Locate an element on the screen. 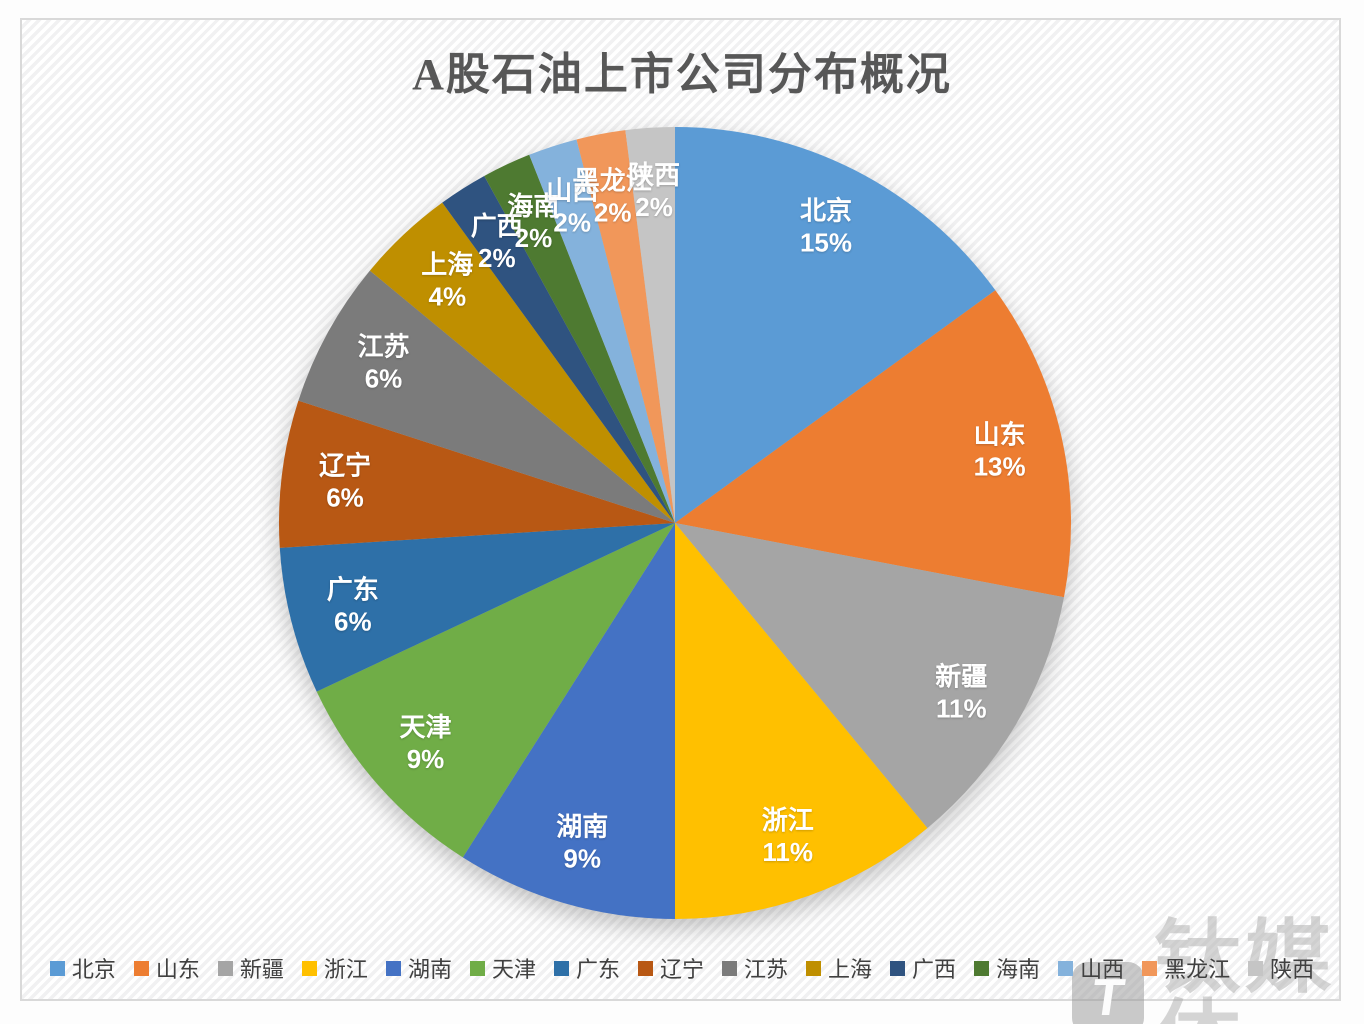 The height and width of the screenshot is (1024, 1364). legend-item: 山东 is located at coordinates (166, 968).